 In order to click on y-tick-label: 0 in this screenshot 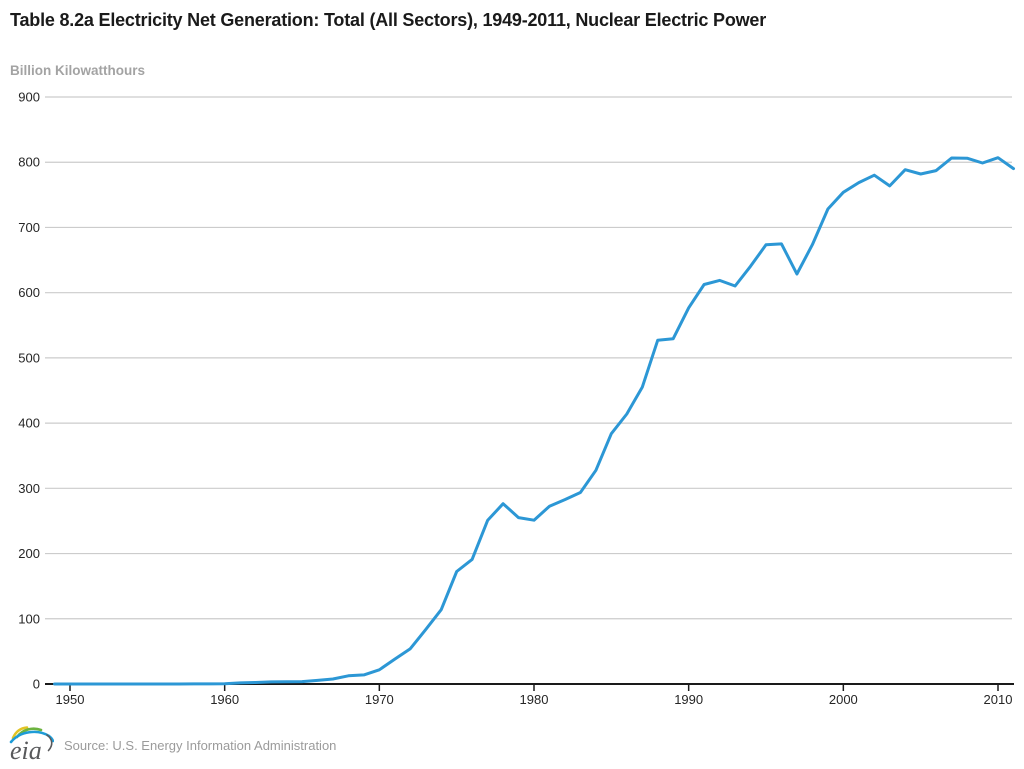, I will do `click(36, 684)`.